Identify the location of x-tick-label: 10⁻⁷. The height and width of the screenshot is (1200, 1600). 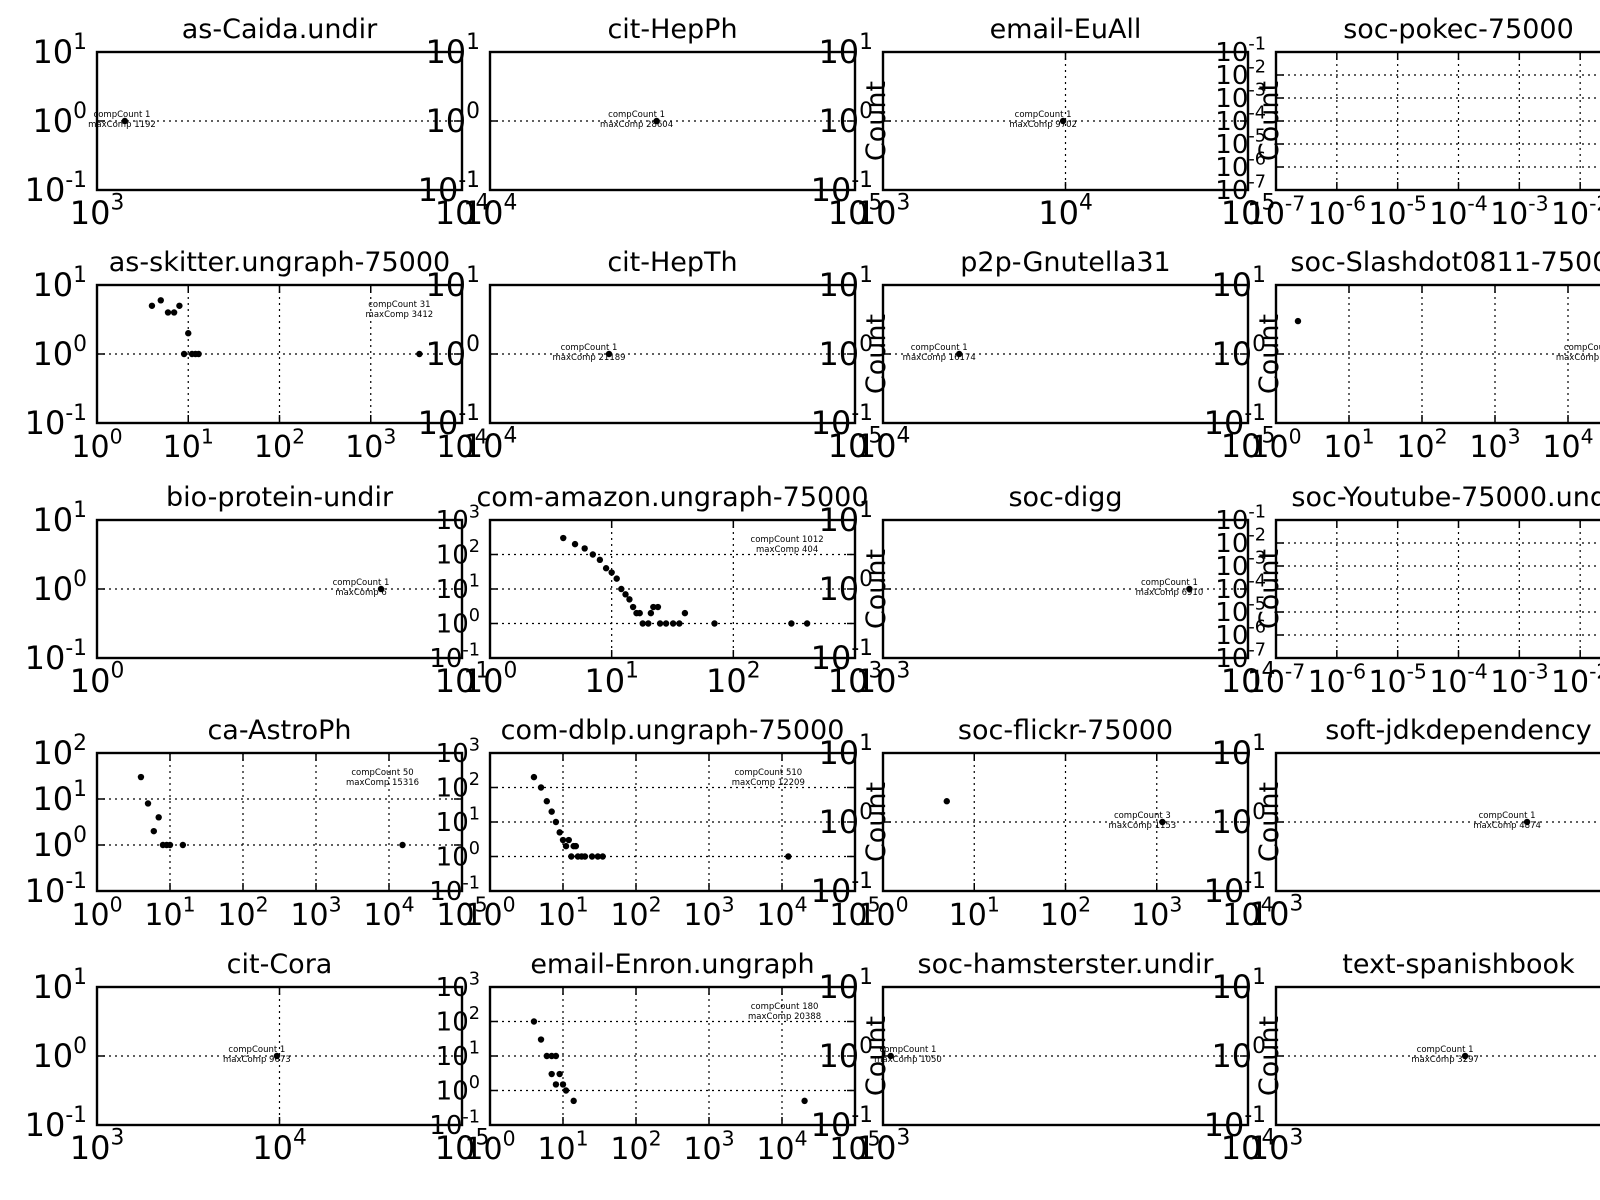
(1276, 680).